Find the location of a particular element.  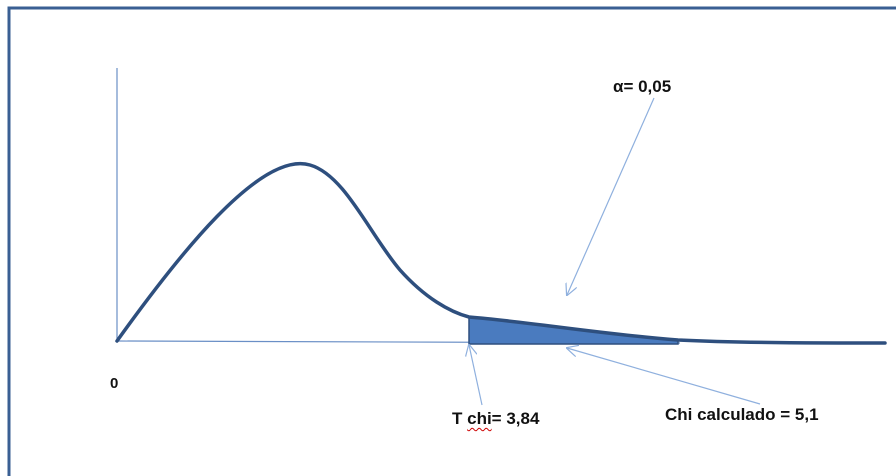

t-chi-arrow is located at coordinates (476, 375).